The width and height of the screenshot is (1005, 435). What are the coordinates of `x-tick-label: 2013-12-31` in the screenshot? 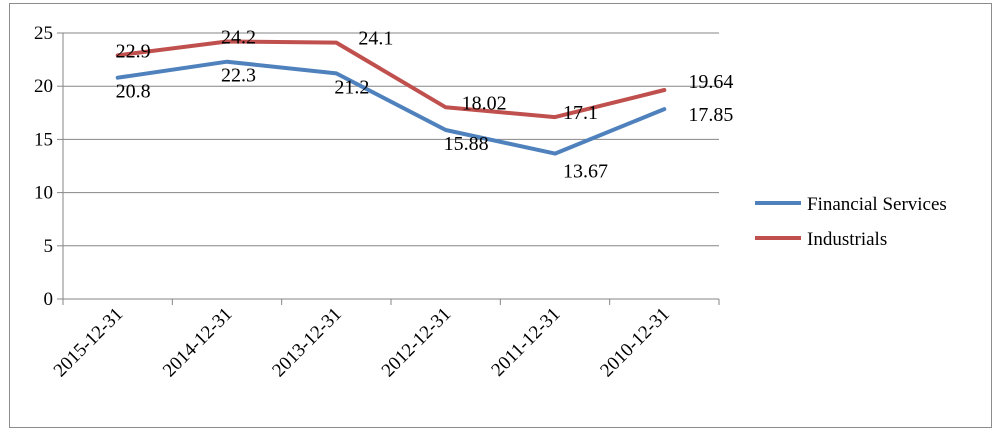 It's located at (307, 343).